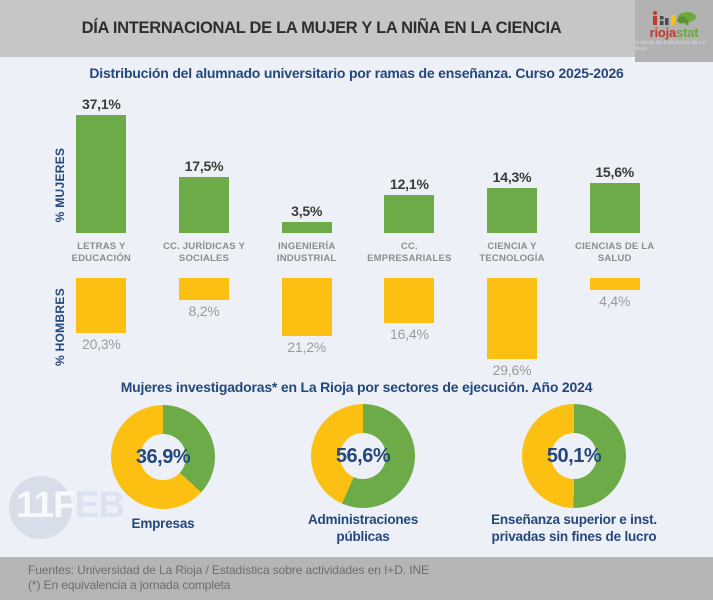  What do you see at coordinates (306, 252) in the screenshot?
I see `category-label: INGENIERÍA INDUSTRIAL` at bounding box center [306, 252].